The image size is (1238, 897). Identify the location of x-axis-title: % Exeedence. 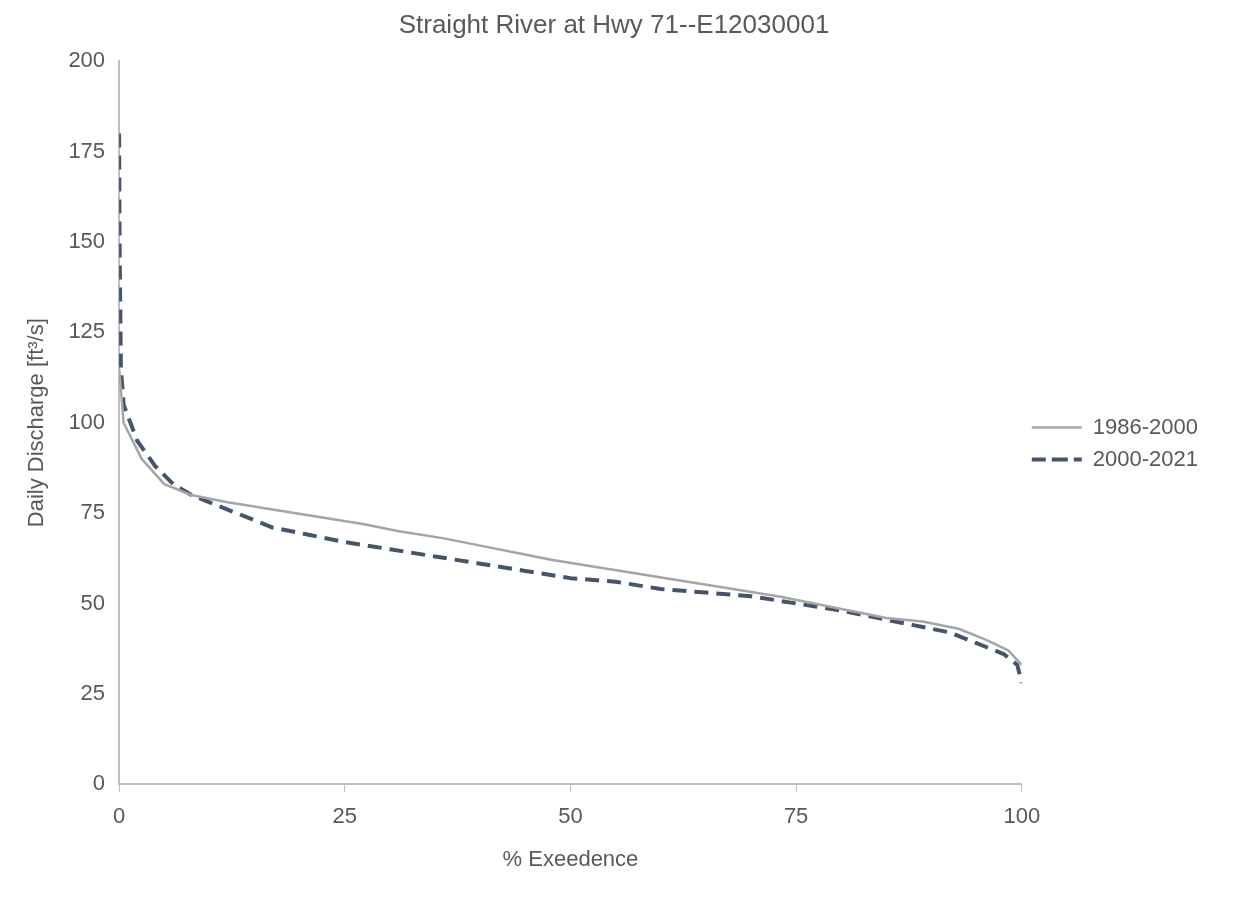
(570, 858).